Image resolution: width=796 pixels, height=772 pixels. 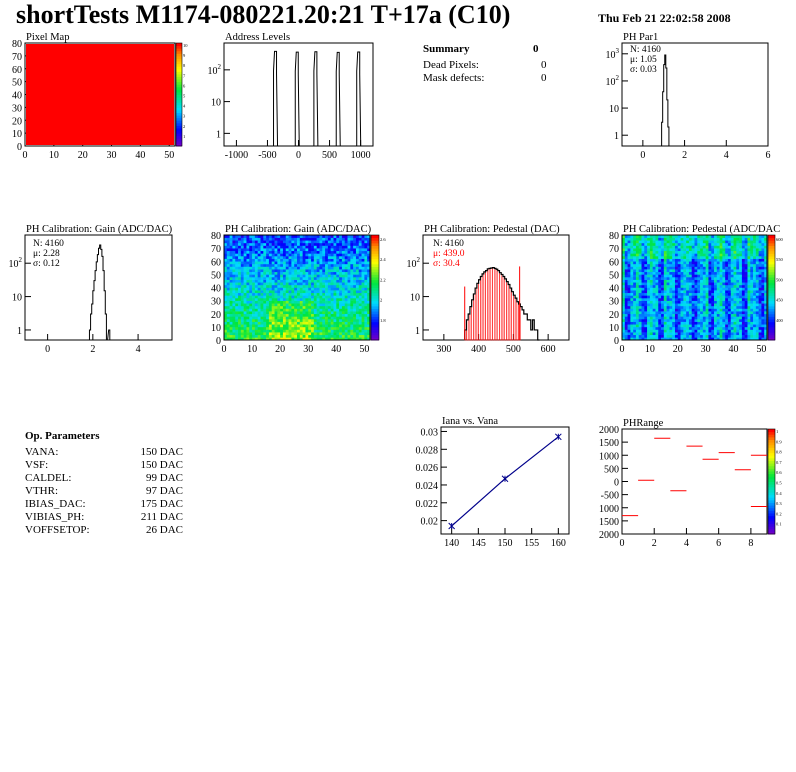 I want to click on chart-title: PH Calibration: Pedestal (ADC/DAC, so click(x=701, y=229).